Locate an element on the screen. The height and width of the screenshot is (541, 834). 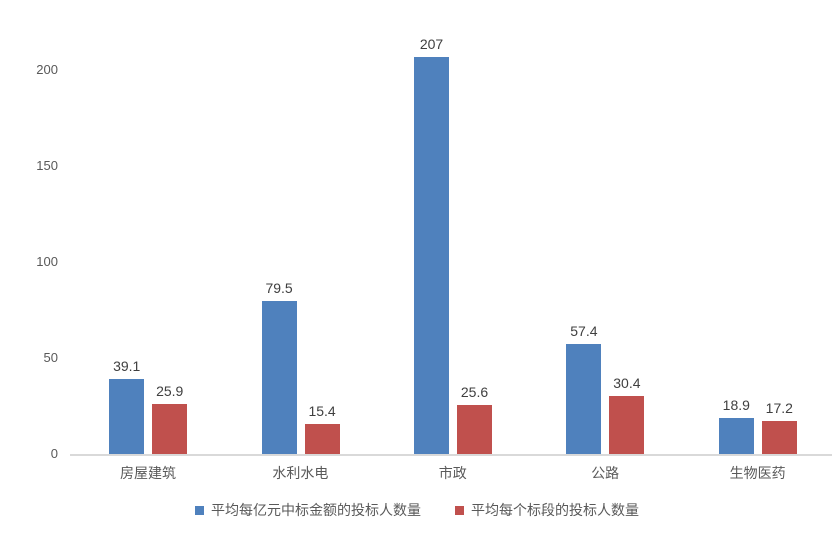
category-label-水利水电: 水利水电 is located at coordinates (300, 473).